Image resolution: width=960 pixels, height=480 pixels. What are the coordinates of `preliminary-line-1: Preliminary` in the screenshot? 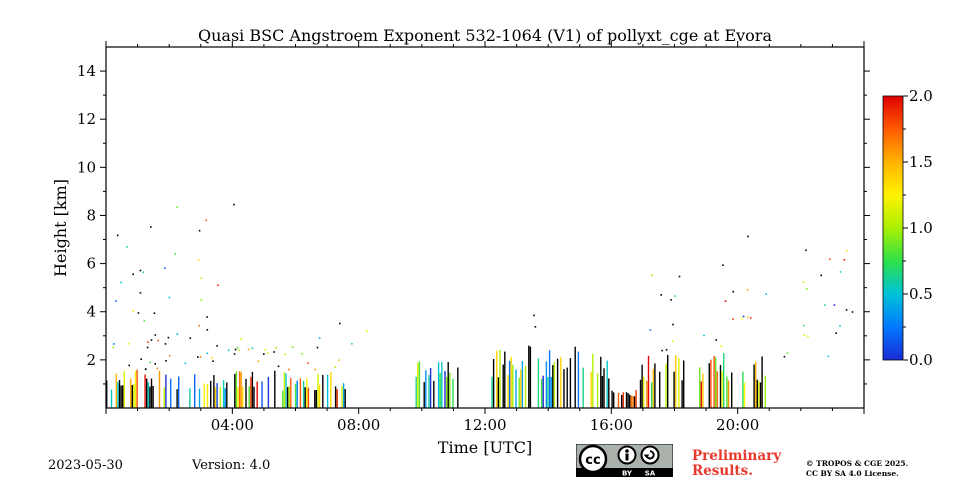 It's located at (737, 456).